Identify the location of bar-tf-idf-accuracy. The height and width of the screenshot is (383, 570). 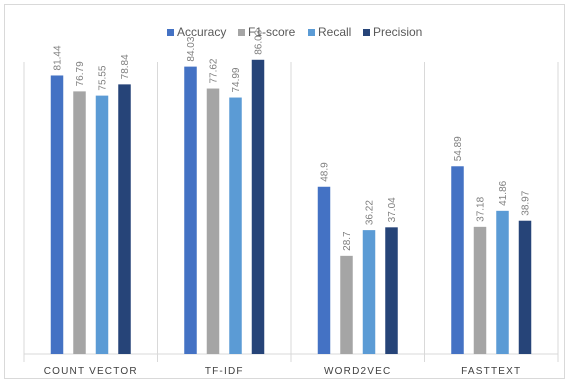
(190, 210).